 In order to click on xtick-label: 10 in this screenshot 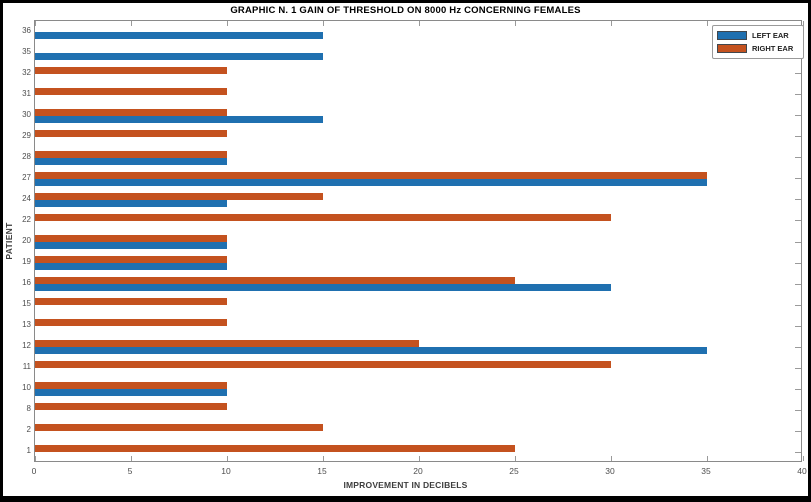, I will do `click(226, 471)`.